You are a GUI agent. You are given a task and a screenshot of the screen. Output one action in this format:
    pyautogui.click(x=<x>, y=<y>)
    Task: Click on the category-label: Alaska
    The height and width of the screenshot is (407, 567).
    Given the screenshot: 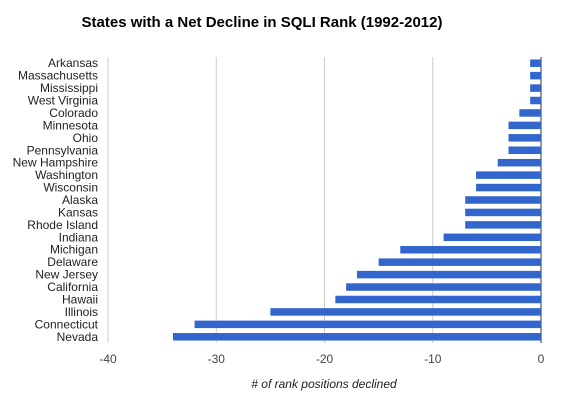 What is the action you would take?
    pyautogui.click(x=80, y=200)
    